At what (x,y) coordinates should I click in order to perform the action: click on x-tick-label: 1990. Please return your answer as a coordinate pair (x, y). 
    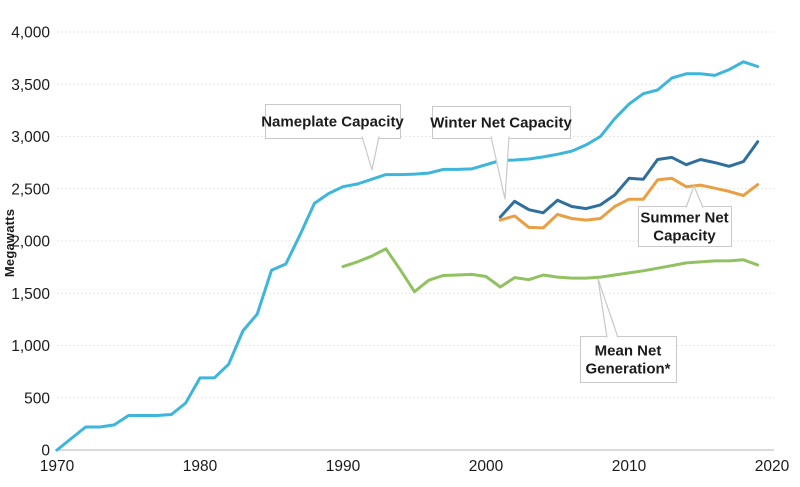
    Looking at the image, I should click on (343, 466).